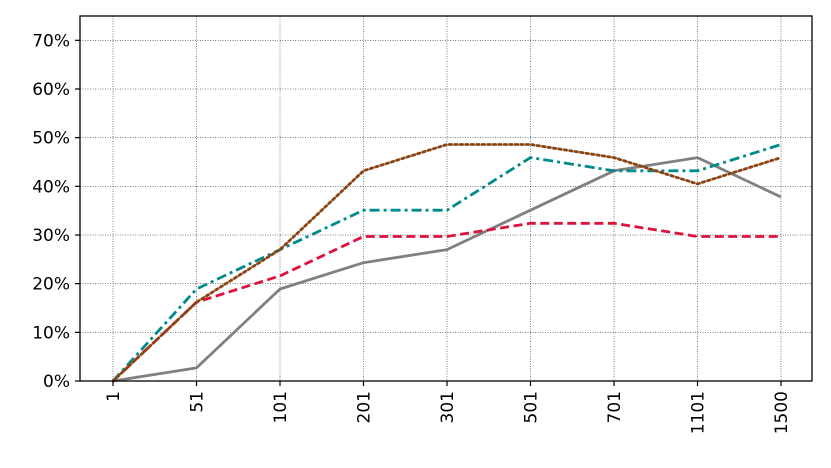 The width and height of the screenshot is (831, 468). Describe the element at coordinates (615, 407) in the screenshot. I see `x-tick-label: 701` at that location.